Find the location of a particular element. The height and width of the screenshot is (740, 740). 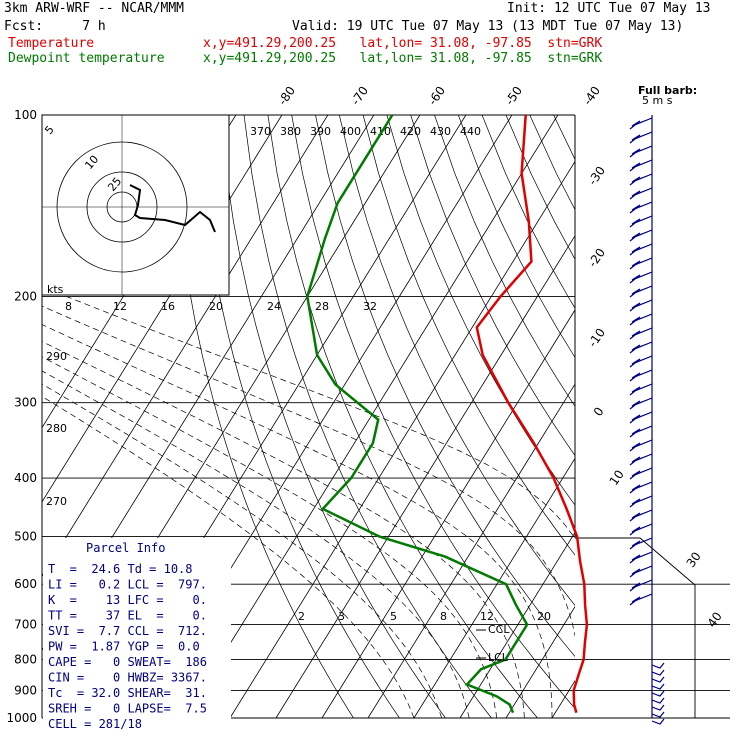

barb-legend-title: Full barb: is located at coordinates (667, 90).